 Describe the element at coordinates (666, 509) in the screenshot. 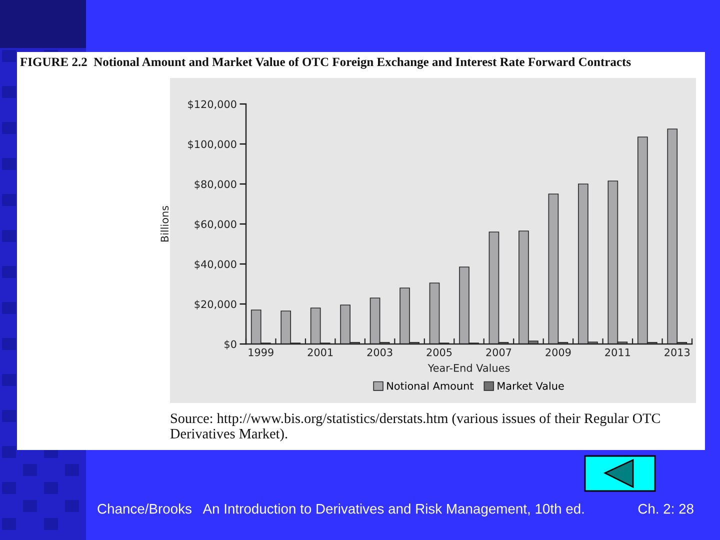

I see `text: Ch. 2: 28` at that location.